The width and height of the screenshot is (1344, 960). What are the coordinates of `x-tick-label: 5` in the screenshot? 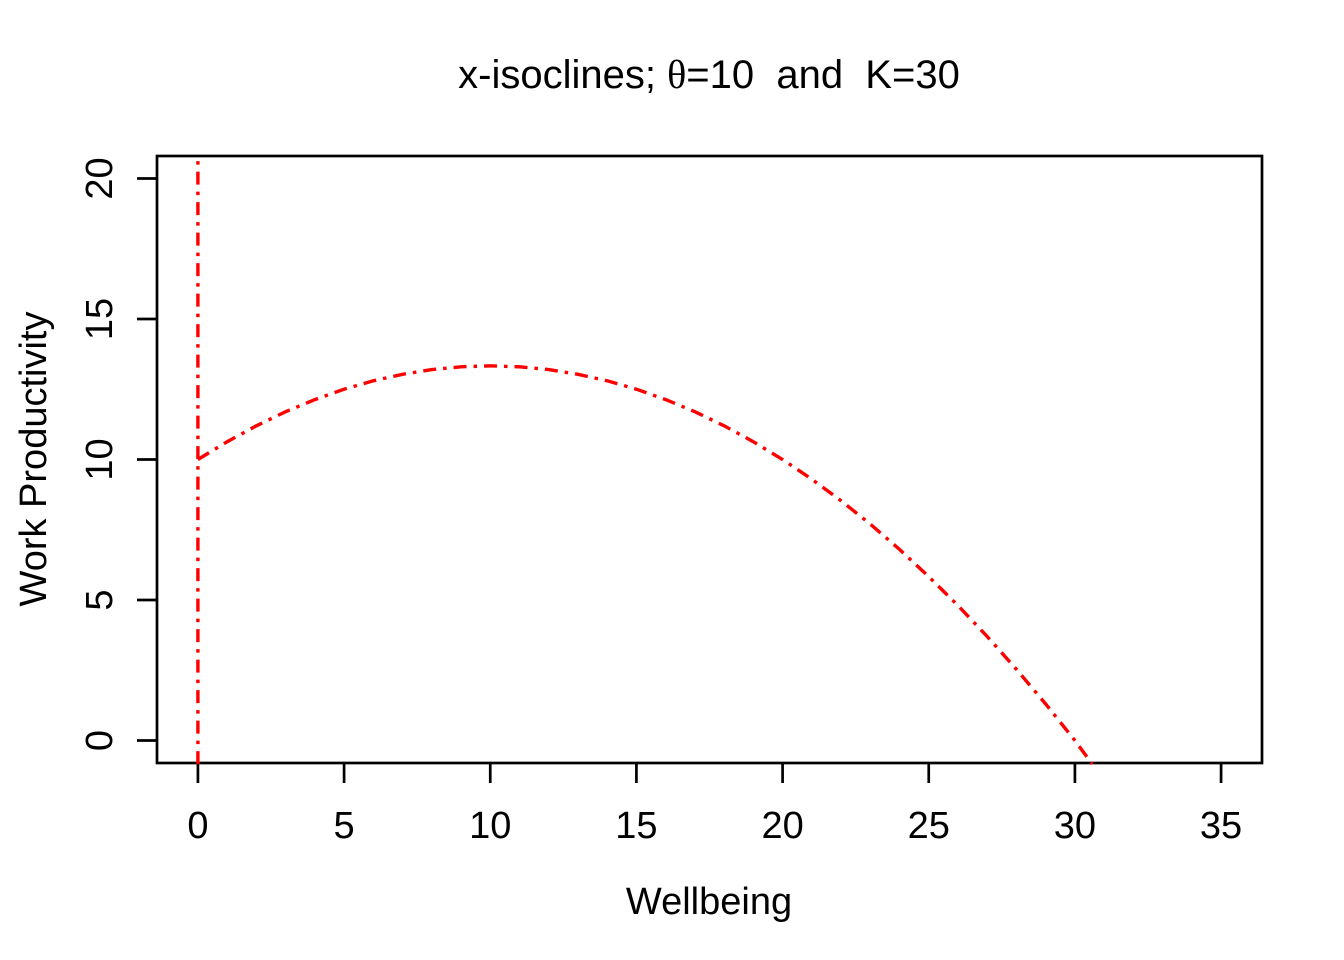 It's located at (344, 826).